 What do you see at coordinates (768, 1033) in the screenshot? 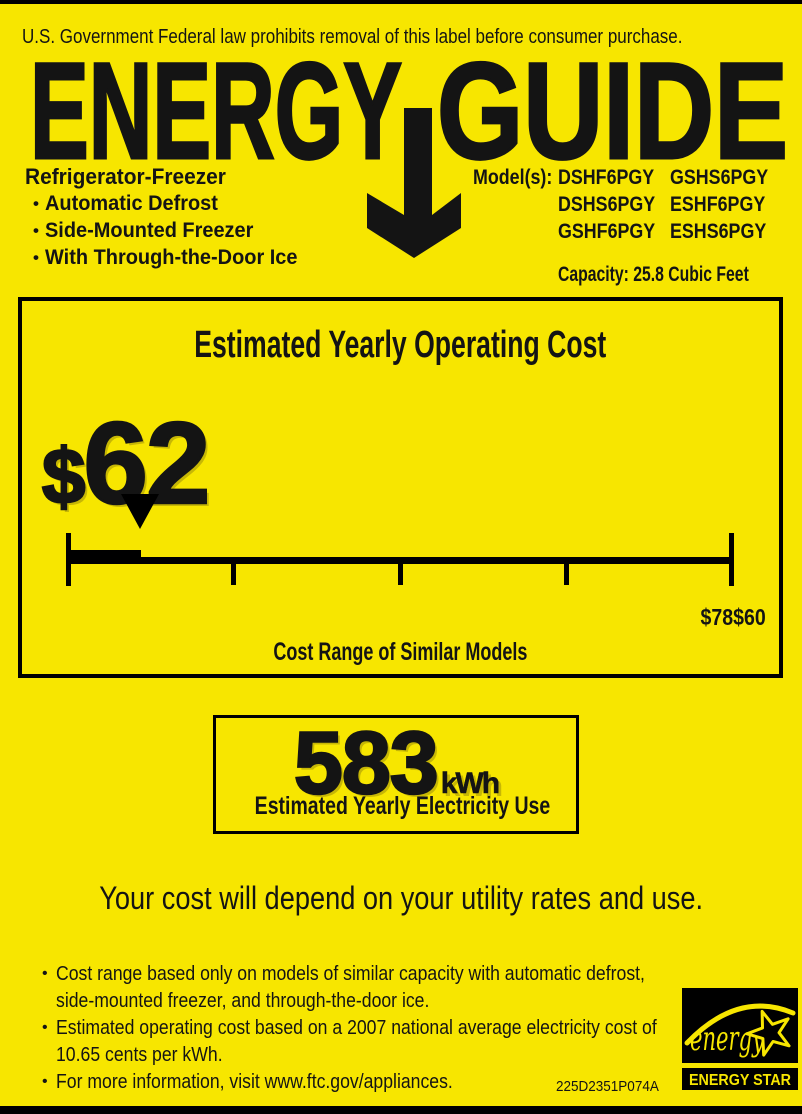
I see `star-icon` at bounding box center [768, 1033].